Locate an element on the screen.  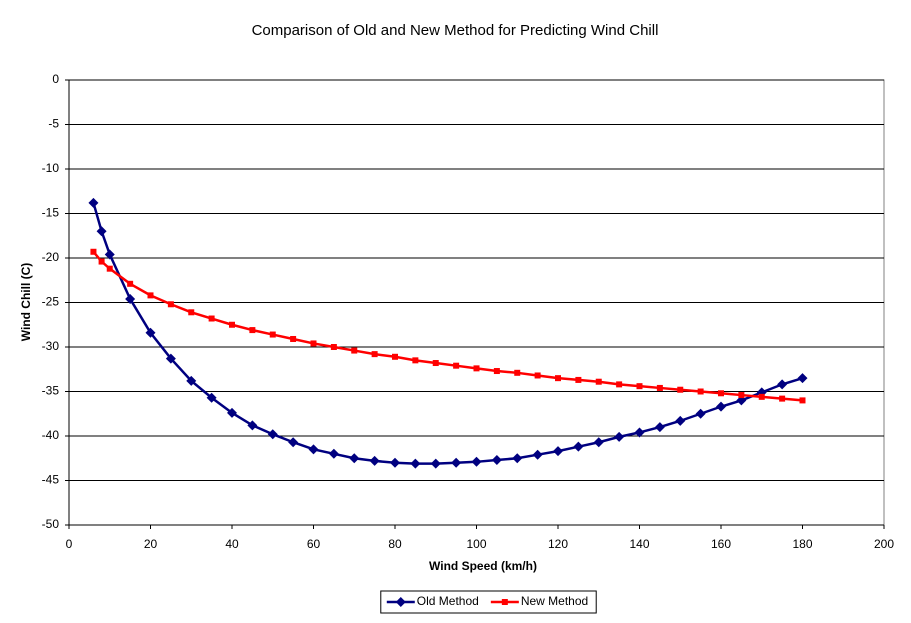
y-tick-label: -25 is located at coordinates (51, 302).